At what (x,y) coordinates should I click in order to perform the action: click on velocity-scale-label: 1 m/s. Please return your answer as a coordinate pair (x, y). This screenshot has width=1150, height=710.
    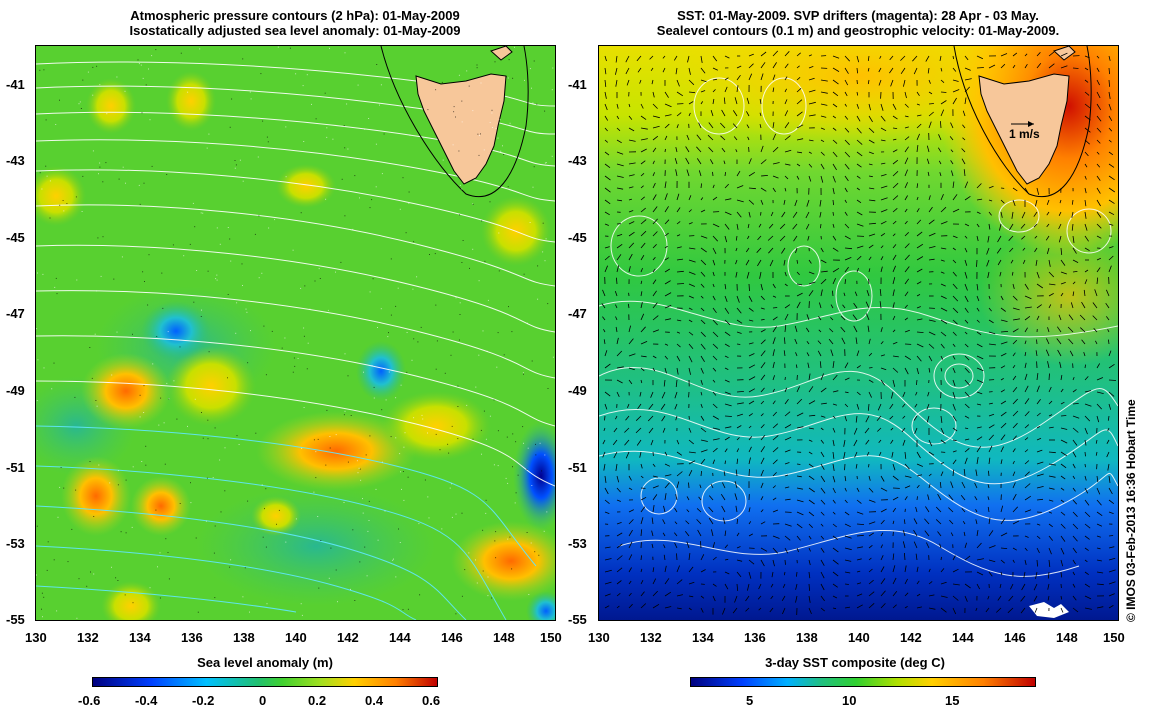
    Looking at the image, I should click on (1024, 134).